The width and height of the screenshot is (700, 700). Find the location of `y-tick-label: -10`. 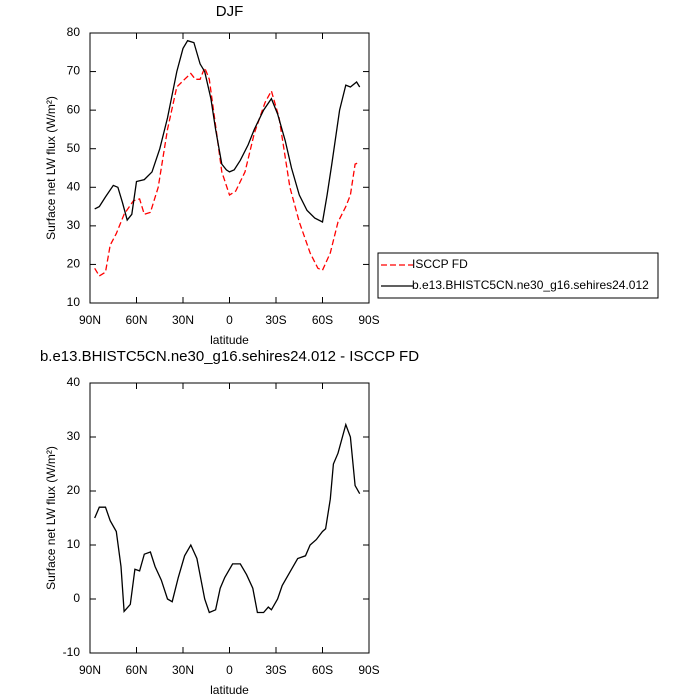

y-tick-label: -10 is located at coordinates (72, 652).